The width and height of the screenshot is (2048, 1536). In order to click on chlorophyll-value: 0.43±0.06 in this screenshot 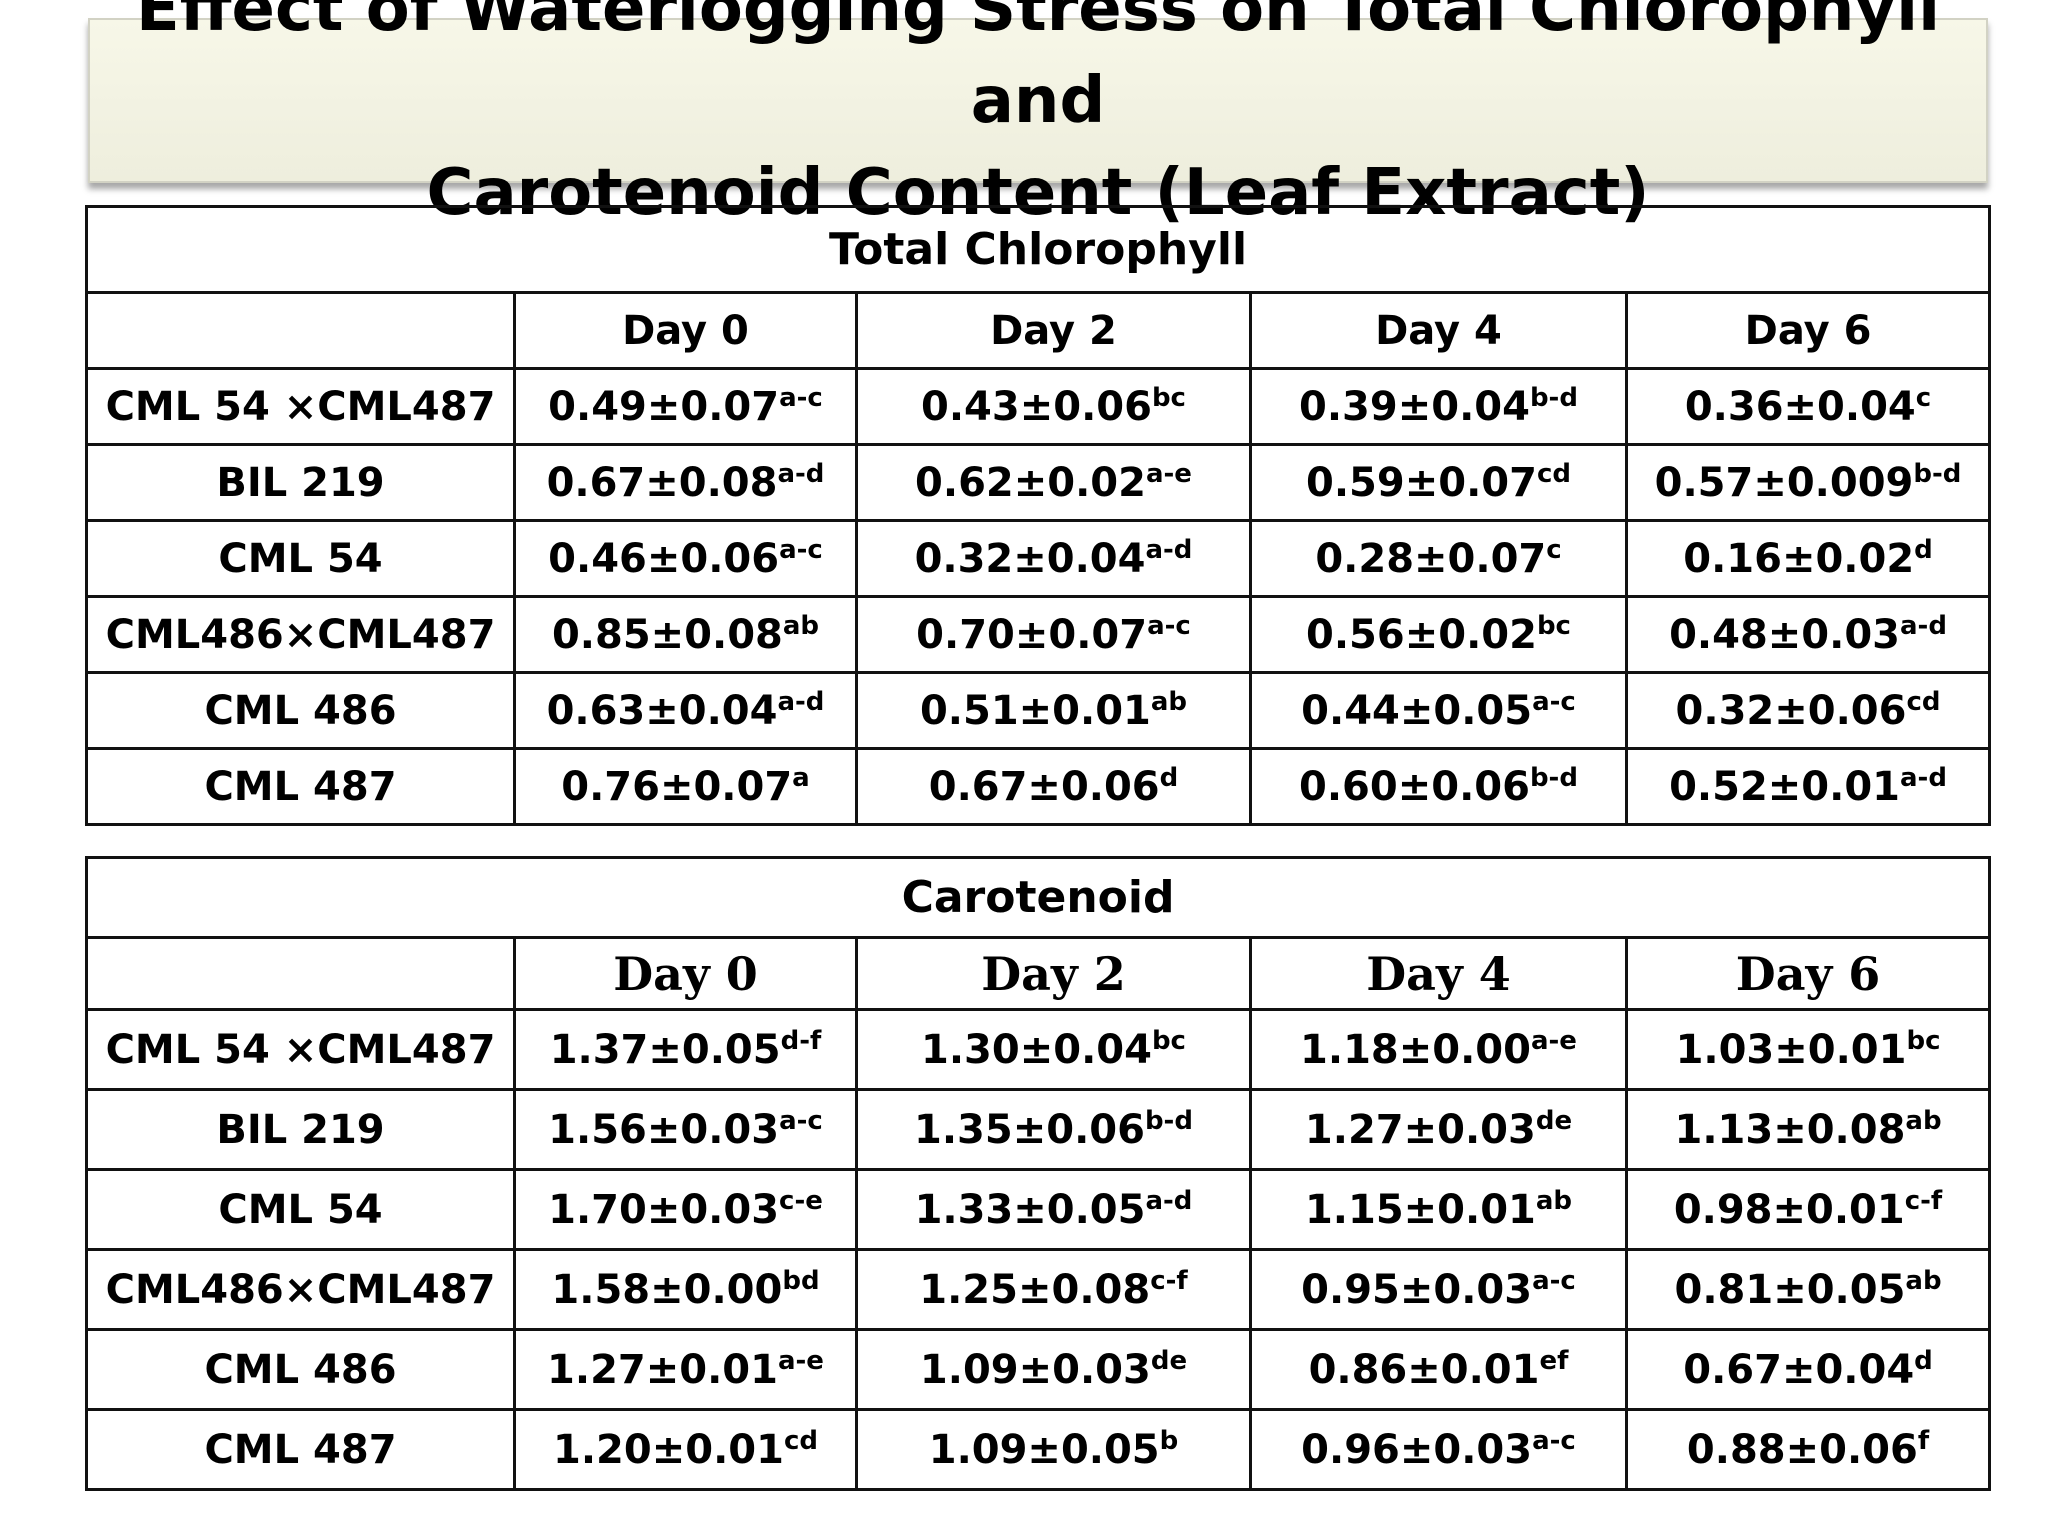, I will do `click(1036, 406)`.